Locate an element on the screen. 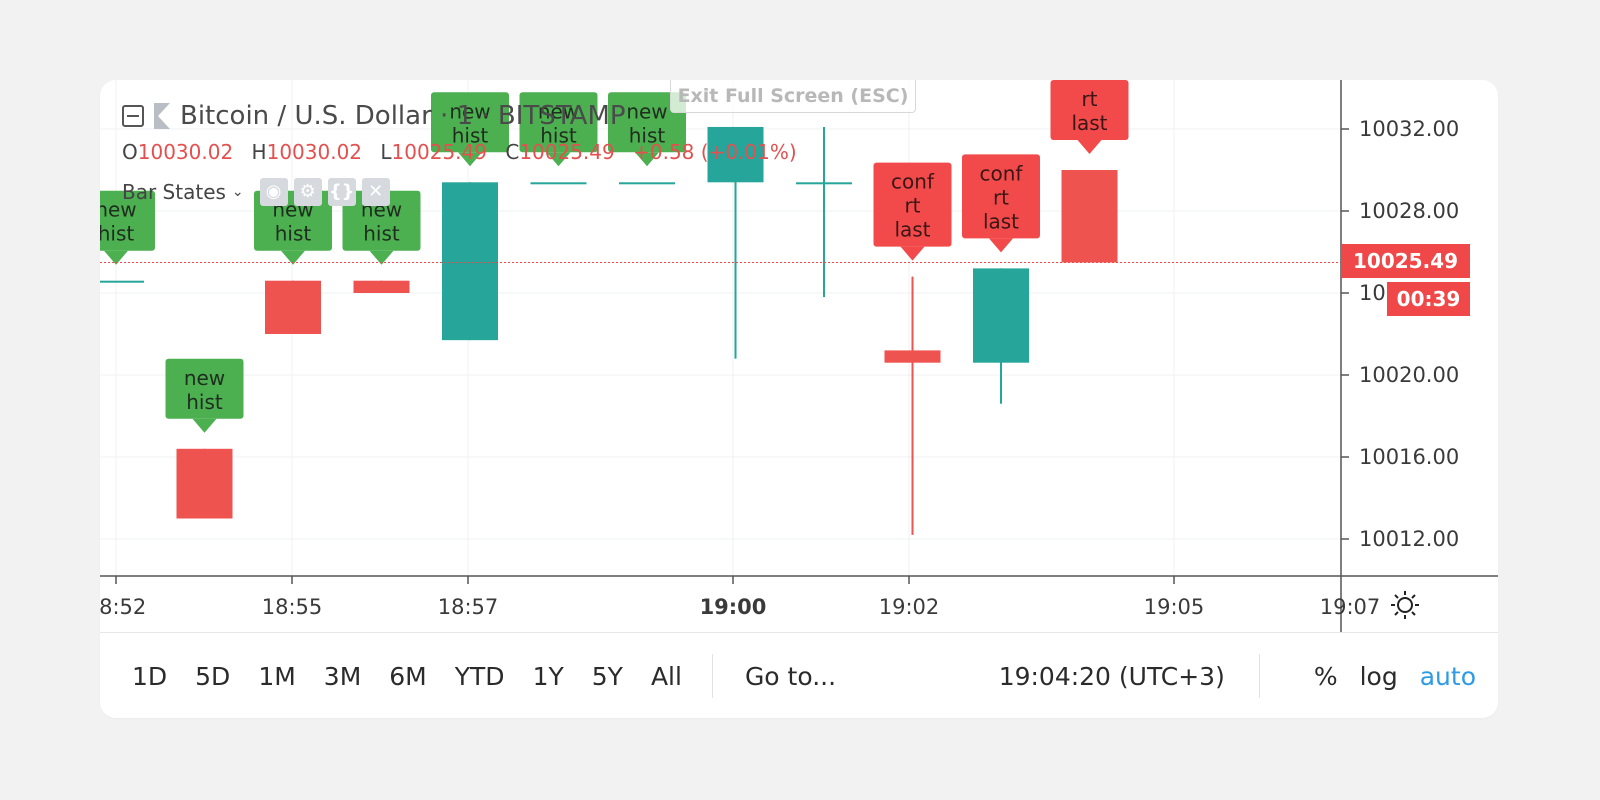  exit-fullscreen-button: Exit Full Screen (ESC) is located at coordinates (793, 96).